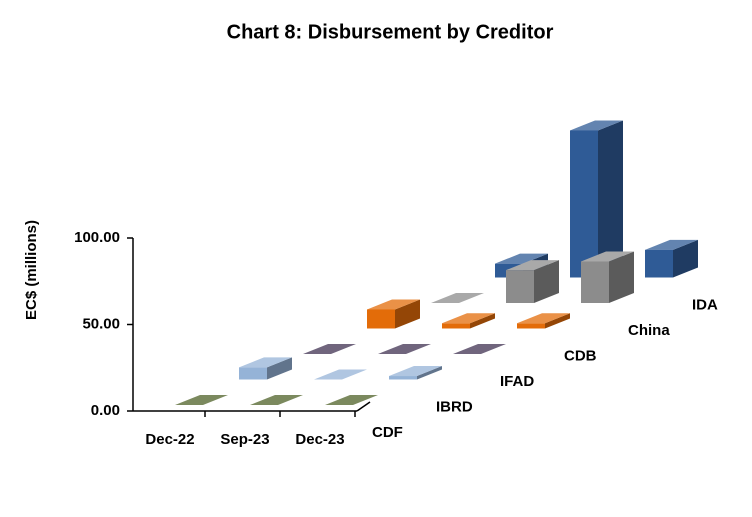 This screenshot has height=517, width=752. Describe the element at coordinates (31, 270) in the screenshot. I see `y-axis-label: EC$ (millions)` at that location.